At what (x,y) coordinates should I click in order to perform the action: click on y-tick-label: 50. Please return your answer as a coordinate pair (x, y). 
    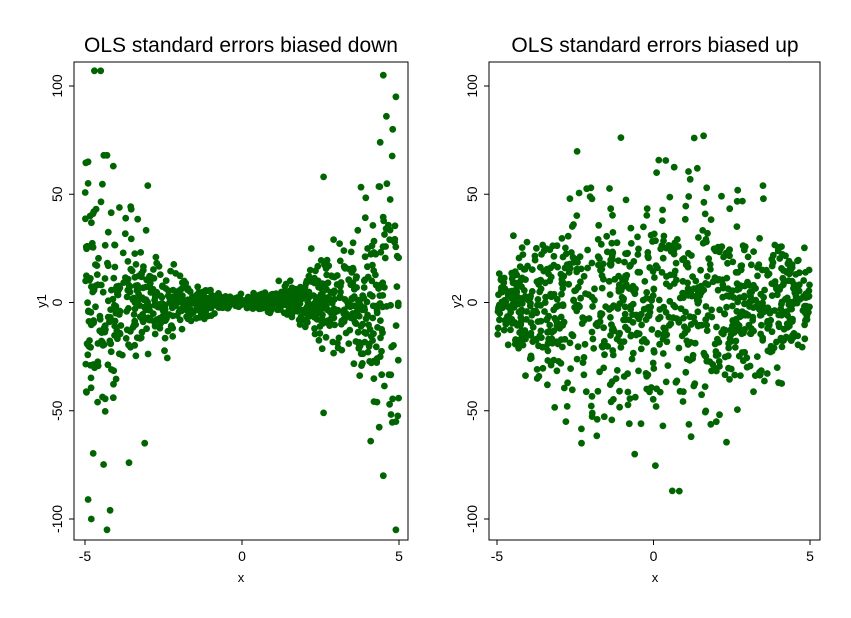
    Looking at the image, I should click on (57, 194).